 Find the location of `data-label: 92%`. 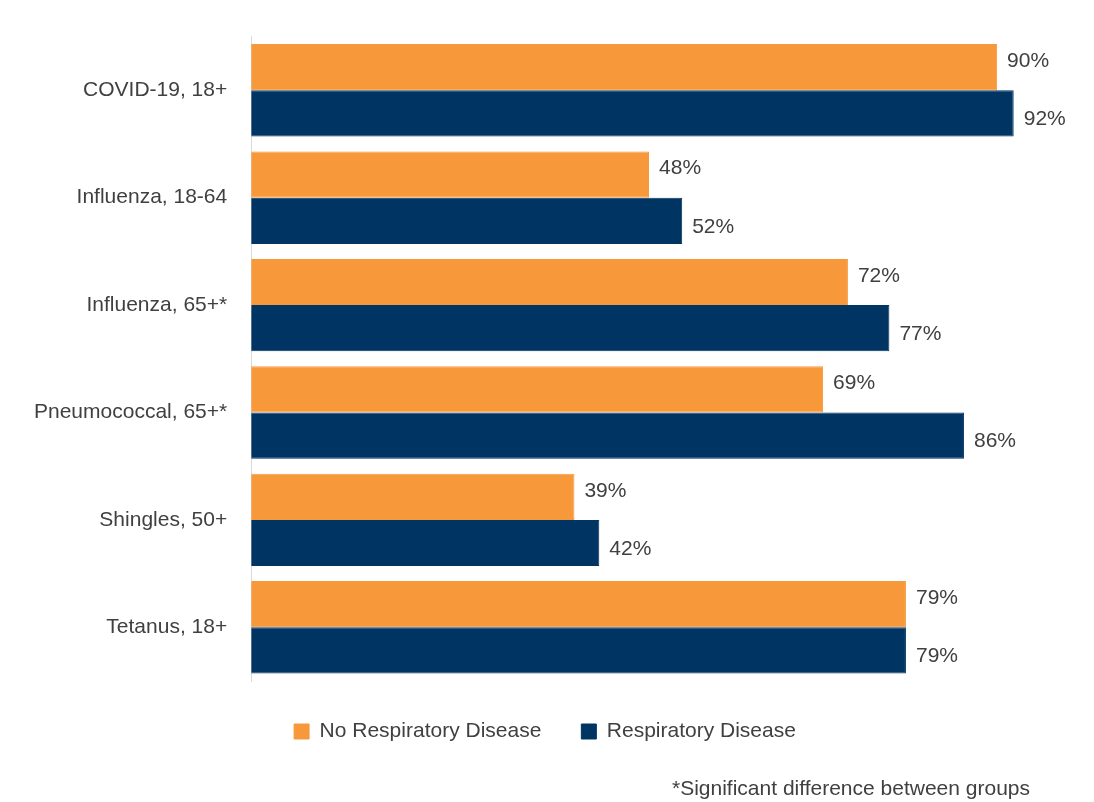

data-label: 92% is located at coordinates (1044, 118).